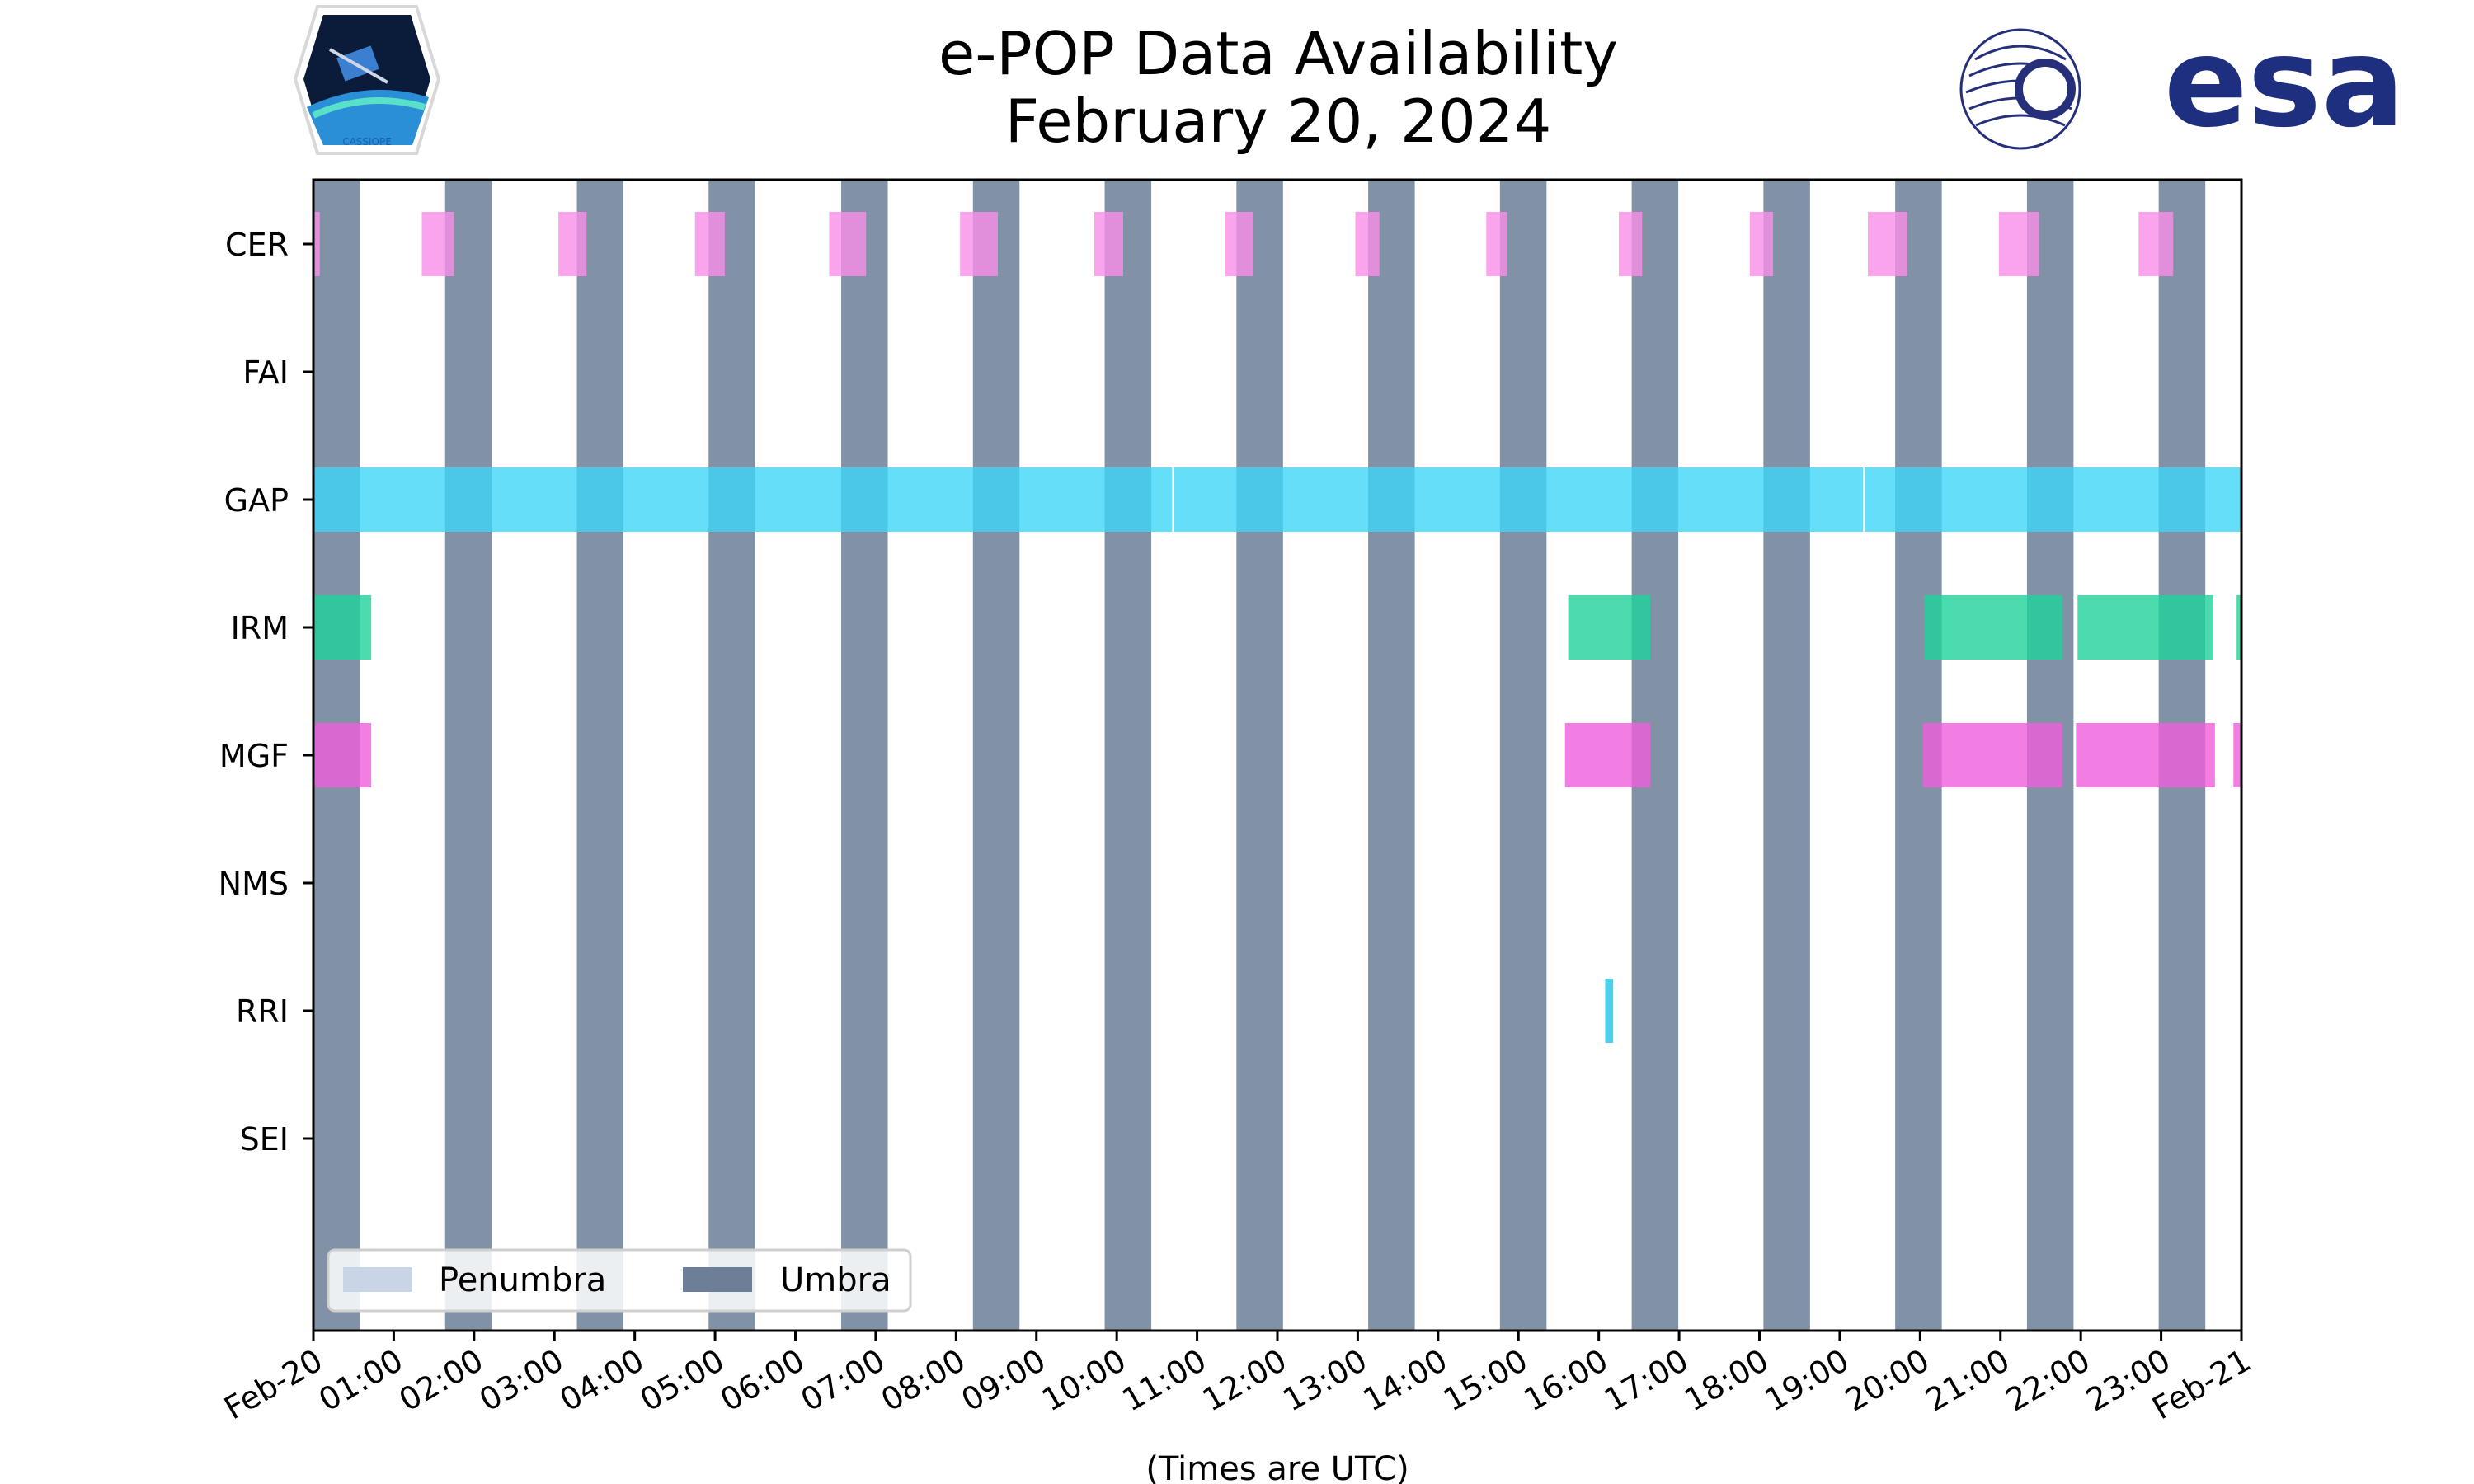  What do you see at coordinates (262, 1011) in the screenshot?
I see `y-tick-label-rri: RRI` at bounding box center [262, 1011].